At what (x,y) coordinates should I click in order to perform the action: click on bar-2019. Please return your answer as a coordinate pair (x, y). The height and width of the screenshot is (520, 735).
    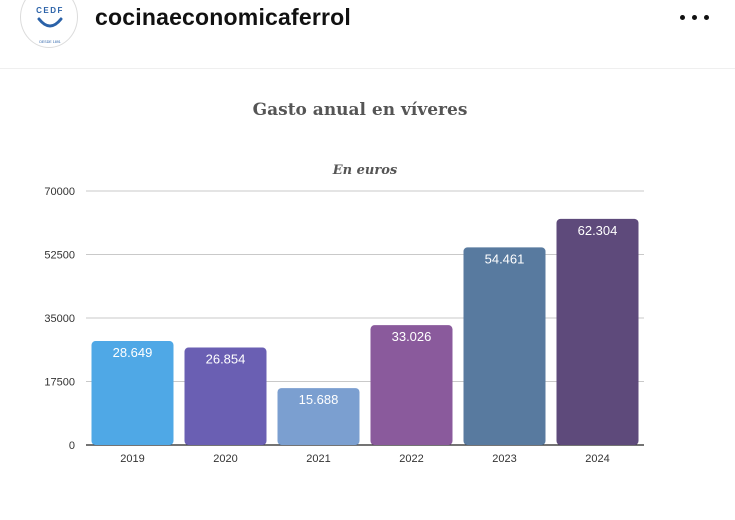
    Looking at the image, I should click on (132, 393).